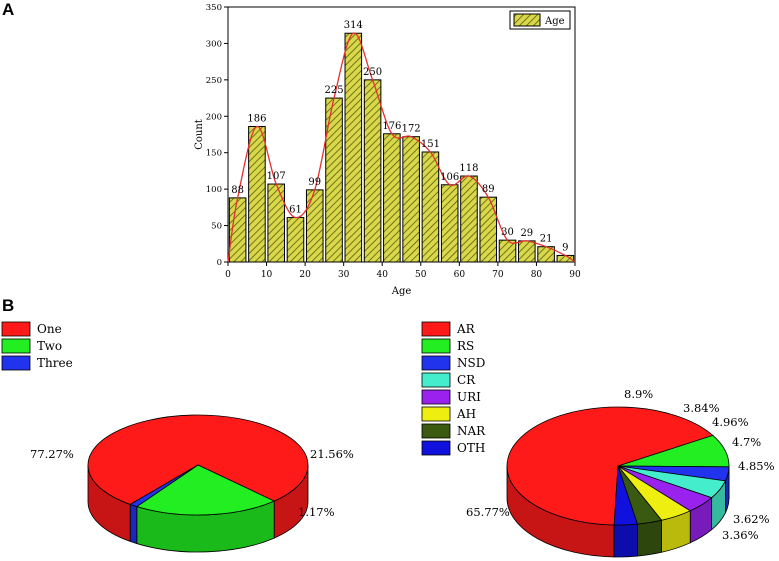  Describe the element at coordinates (751, 519) in the screenshot. I see `slice-label: 3.62%` at that location.